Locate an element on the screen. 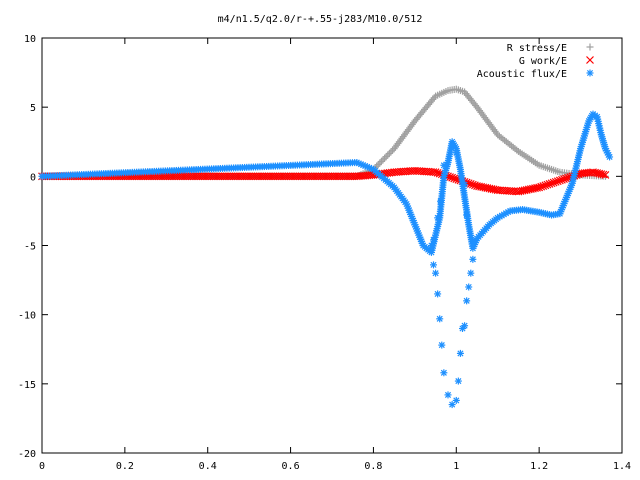  y-tick-label: -10 is located at coordinates (27, 316).